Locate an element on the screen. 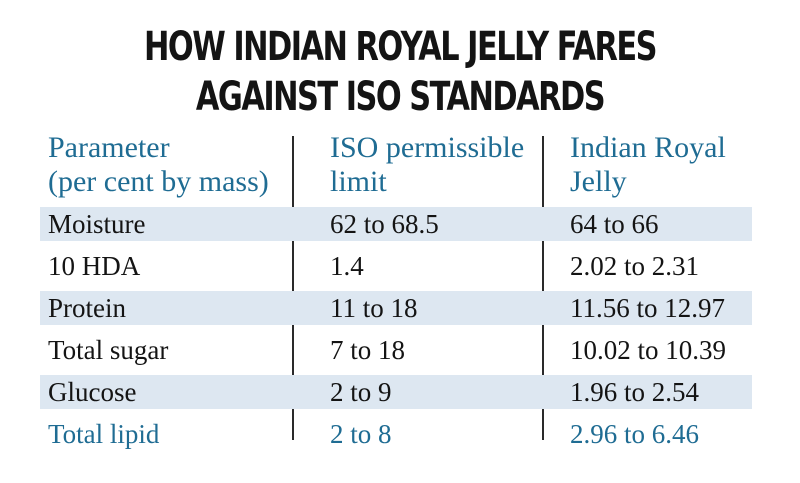 The width and height of the screenshot is (800, 483). table-row-total-sugar: Total sugar 7 to 18 10.02 to 10.39 is located at coordinates (400, 350).